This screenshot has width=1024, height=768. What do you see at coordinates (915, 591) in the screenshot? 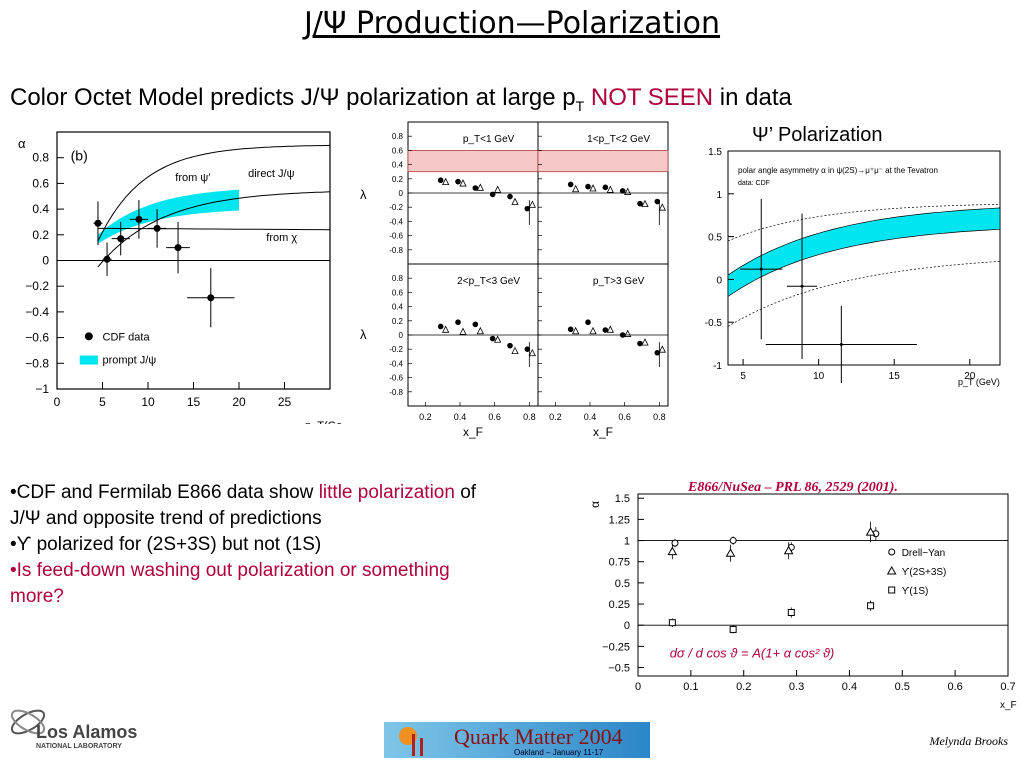
I see `legend-entry: ϒ(1S)` at bounding box center [915, 591].